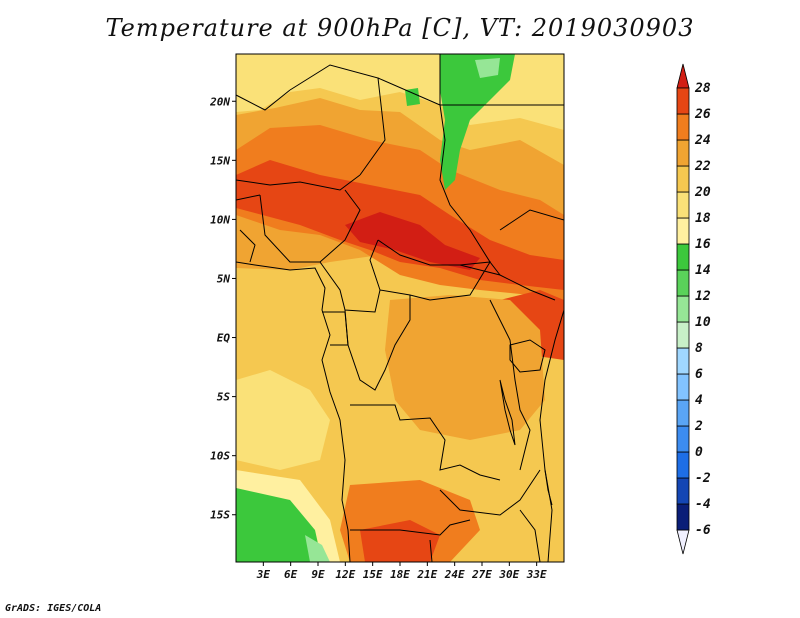  I want to click on lake-malawi, so click(548, 487).